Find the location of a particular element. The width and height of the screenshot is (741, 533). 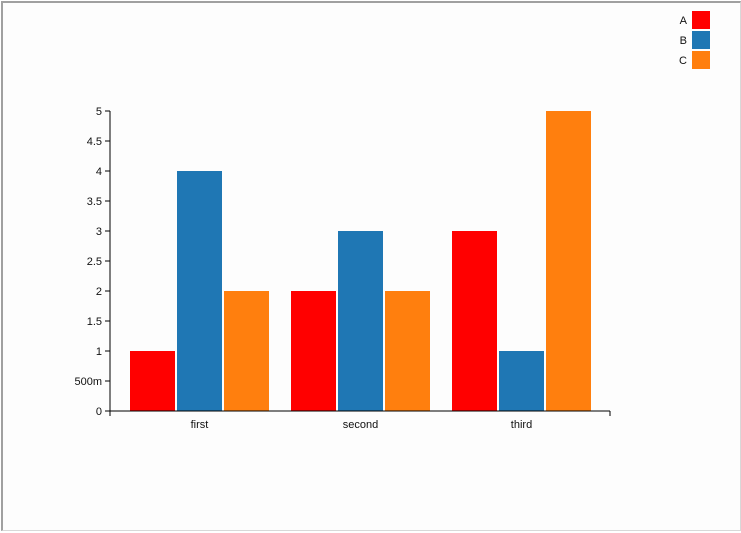

bar-c-third is located at coordinates (568, 261).